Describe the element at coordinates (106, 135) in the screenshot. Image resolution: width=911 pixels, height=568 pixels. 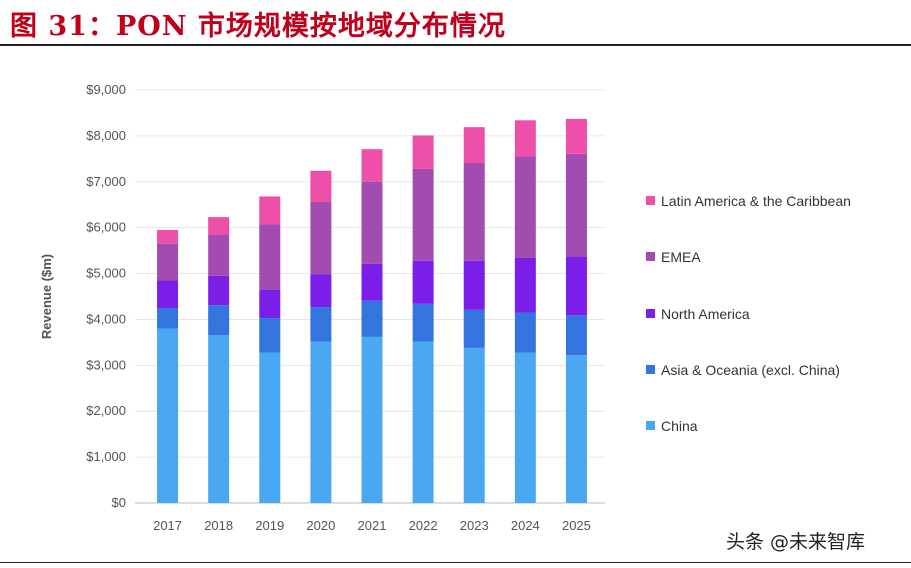
I see `y-tick-label: $8,000` at that location.